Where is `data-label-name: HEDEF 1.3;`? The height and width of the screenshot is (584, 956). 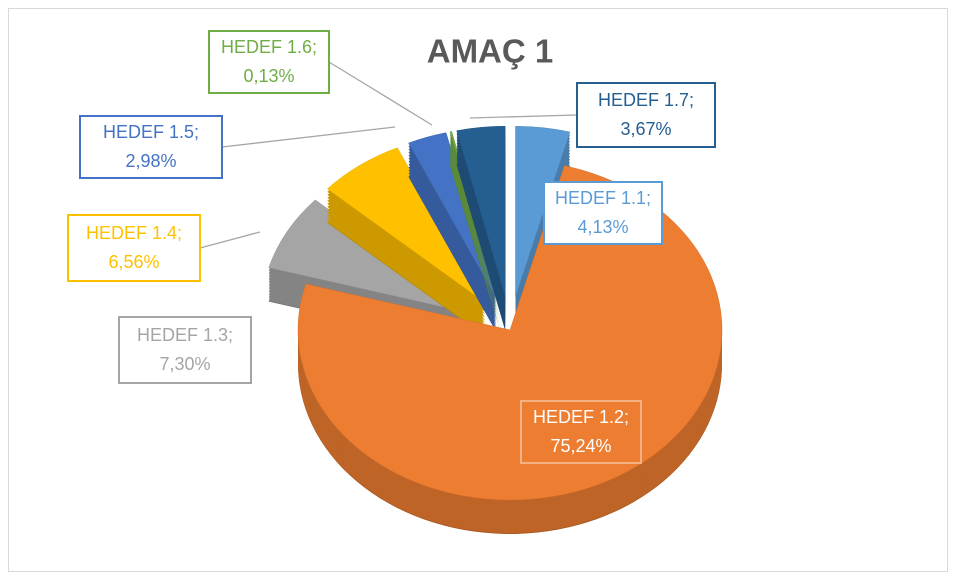
data-label-name: HEDEF 1.3; is located at coordinates (185, 335).